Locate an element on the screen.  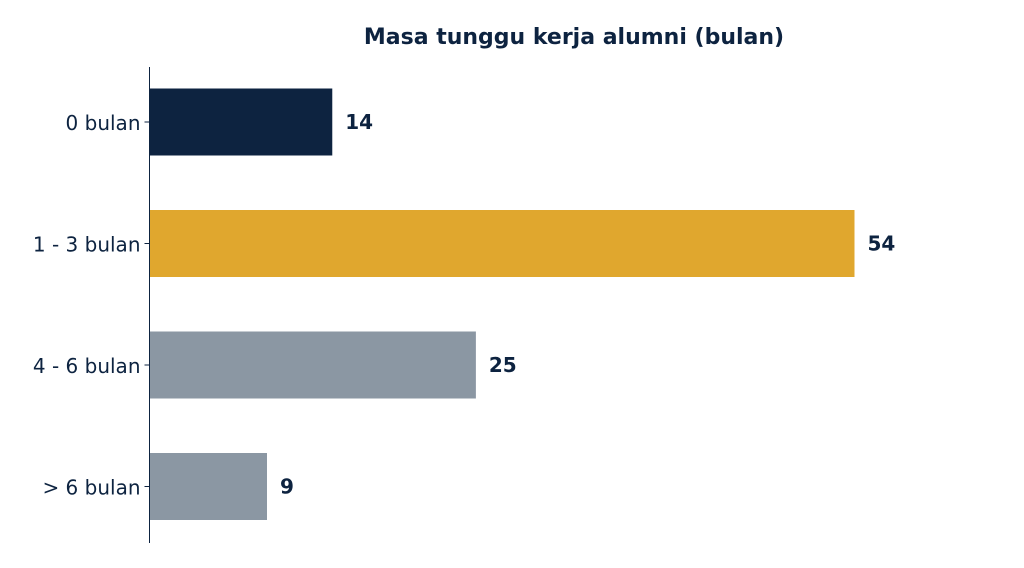
y-tick-label: 0 bulan is located at coordinates (103, 123).